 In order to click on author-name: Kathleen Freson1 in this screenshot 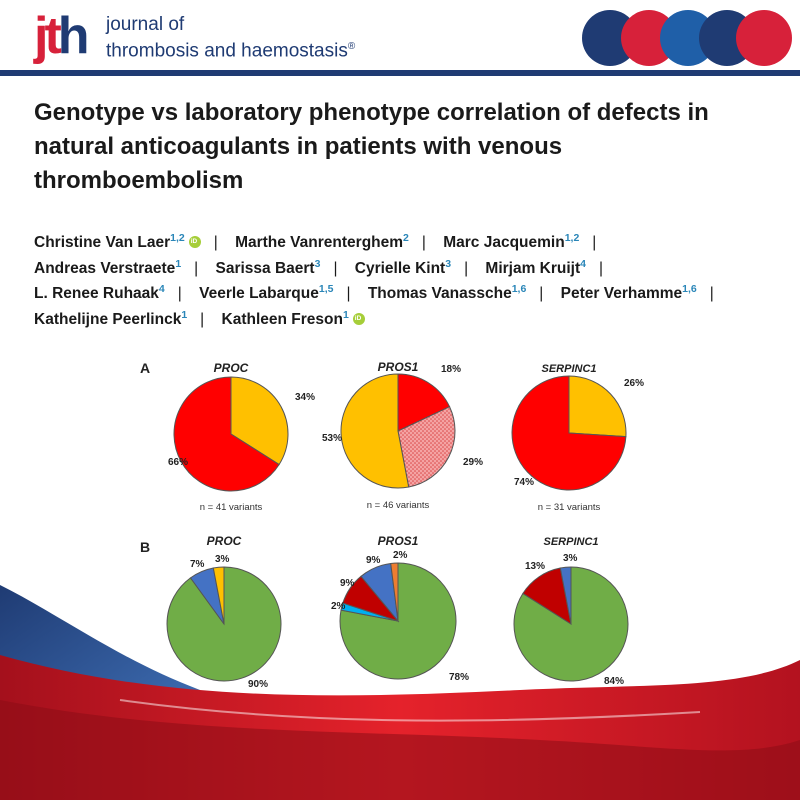, I will do `click(293, 318)`.